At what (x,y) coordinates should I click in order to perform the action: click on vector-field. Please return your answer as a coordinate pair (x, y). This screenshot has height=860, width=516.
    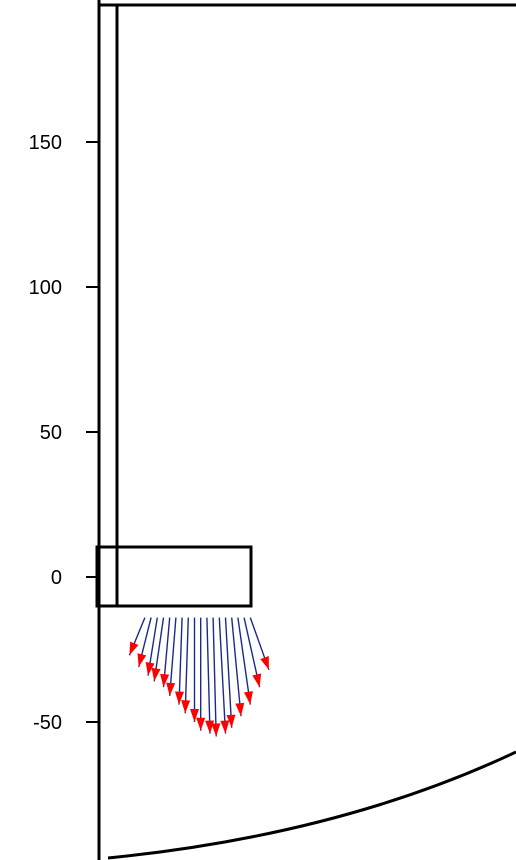
    Looking at the image, I should click on (199, 677).